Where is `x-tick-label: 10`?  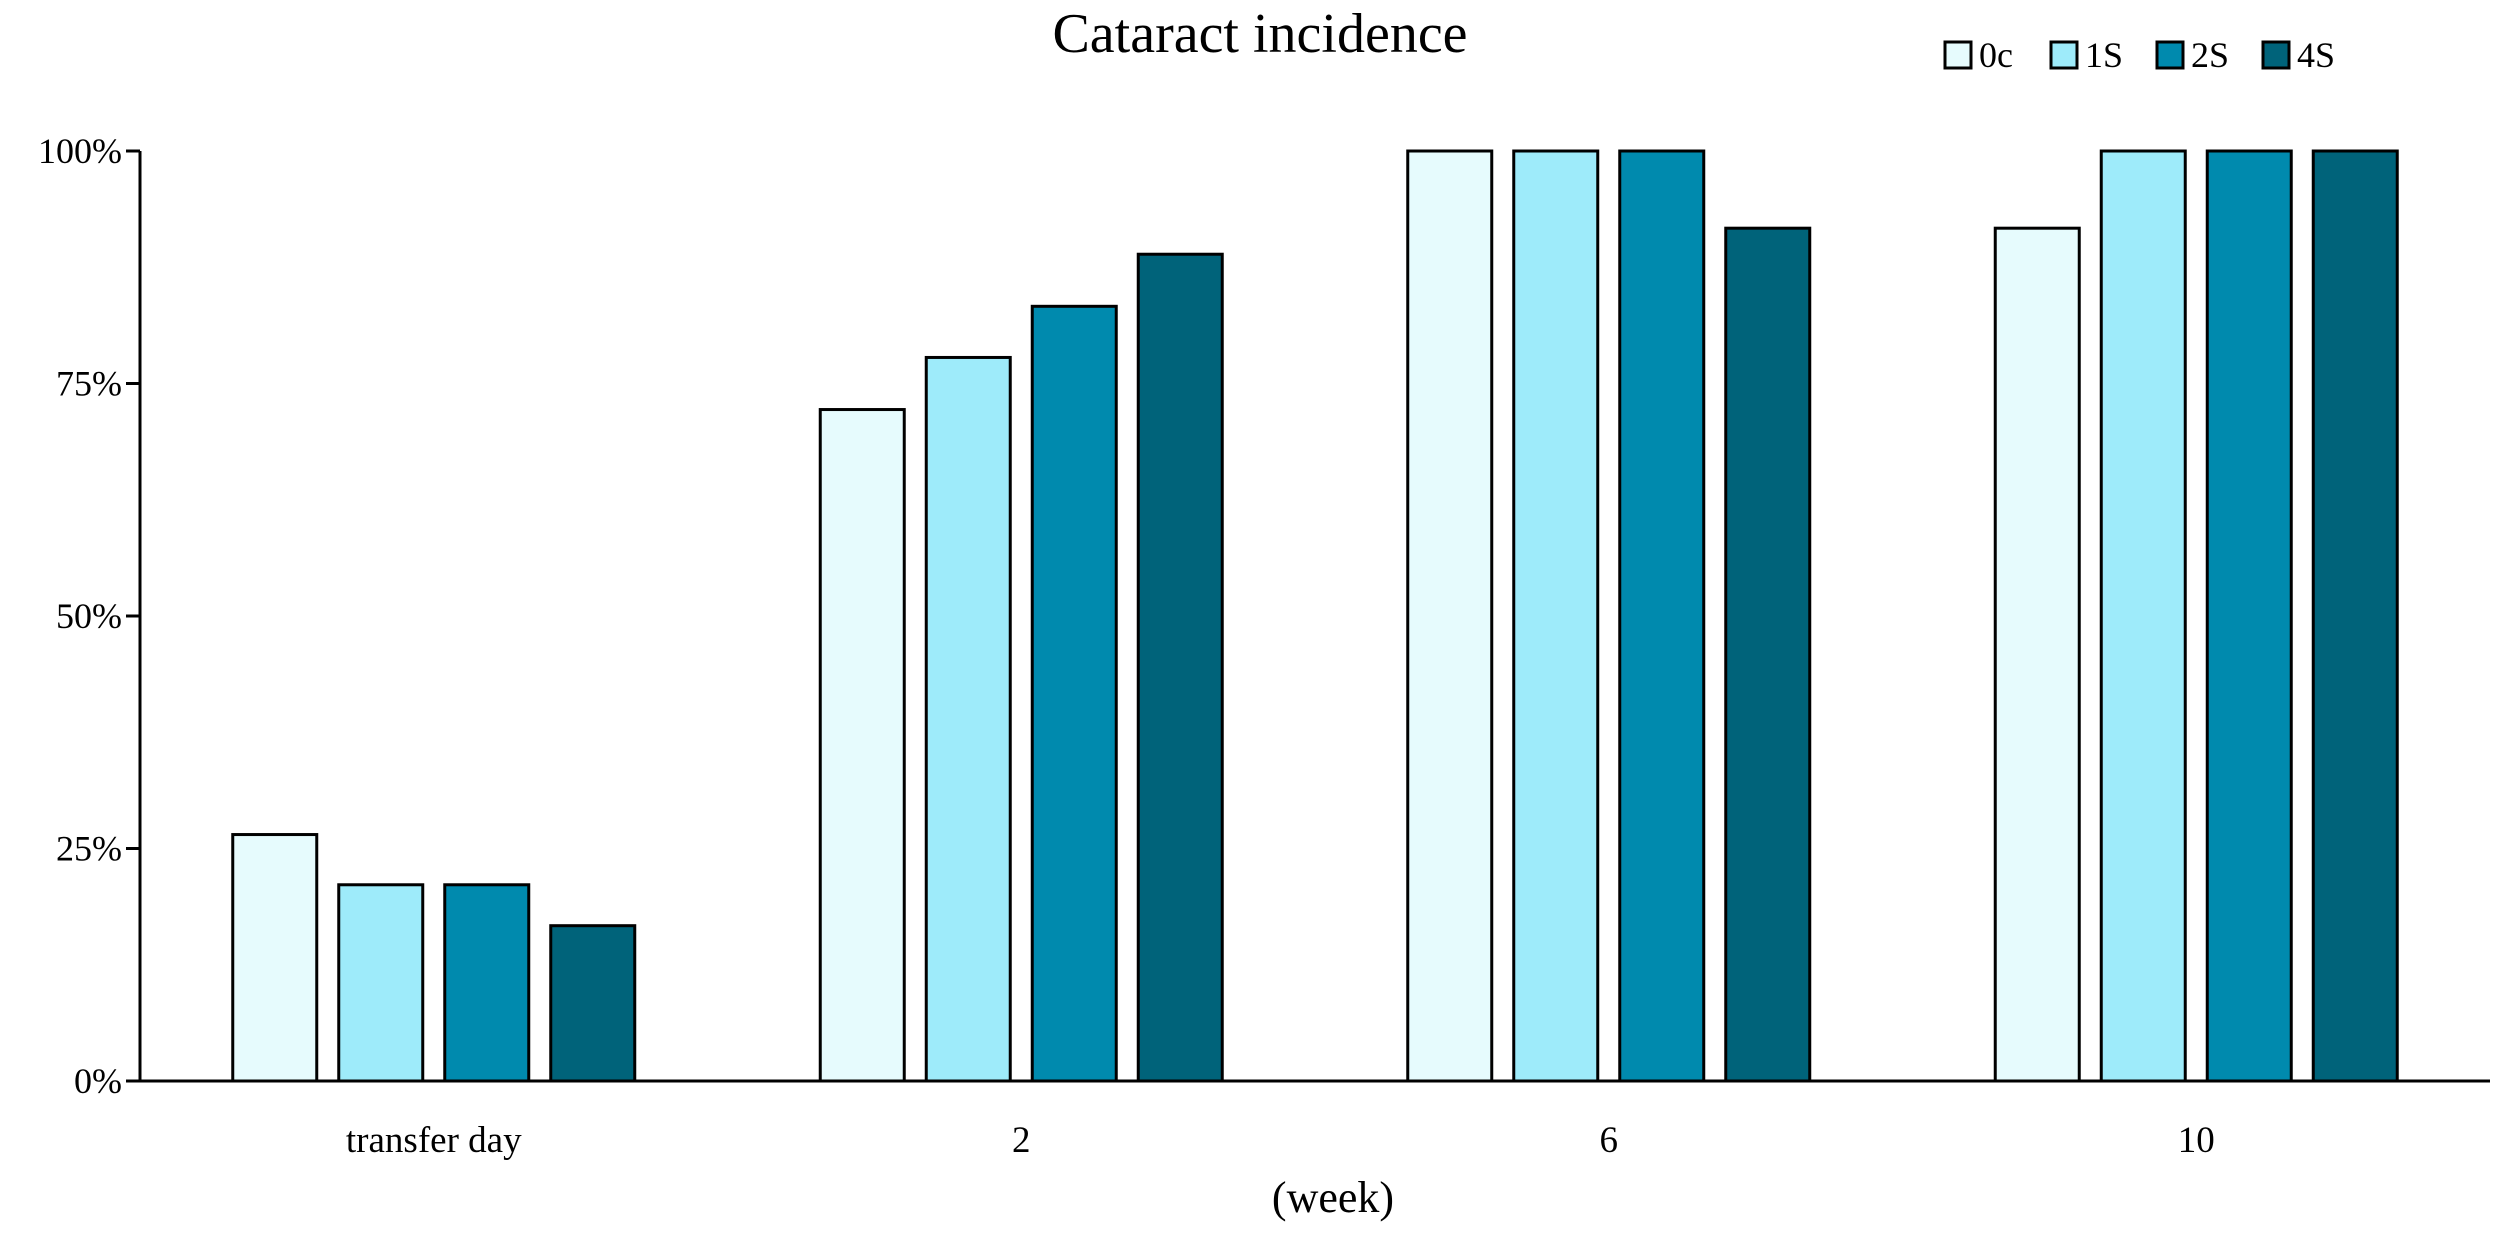 x-tick-label: 10 is located at coordinates (2196, 1140).